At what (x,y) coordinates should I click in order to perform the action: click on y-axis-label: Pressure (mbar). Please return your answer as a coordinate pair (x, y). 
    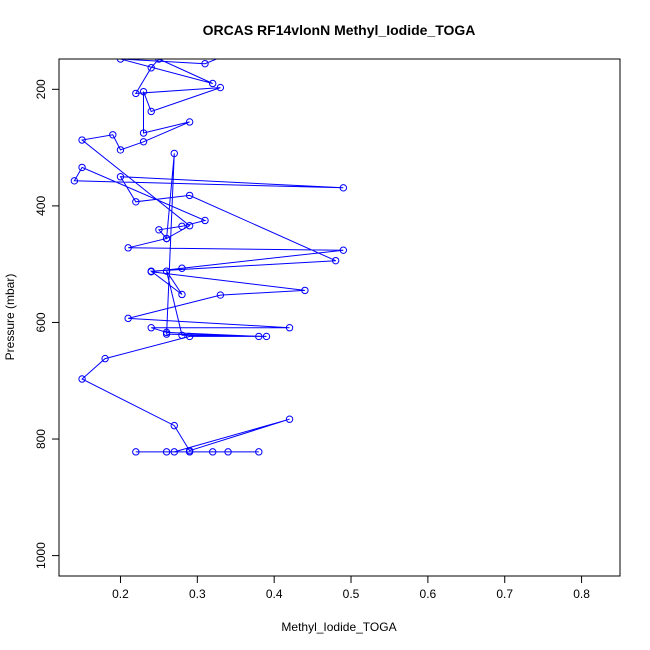
    Looking at the image, I should click on (10, 317).